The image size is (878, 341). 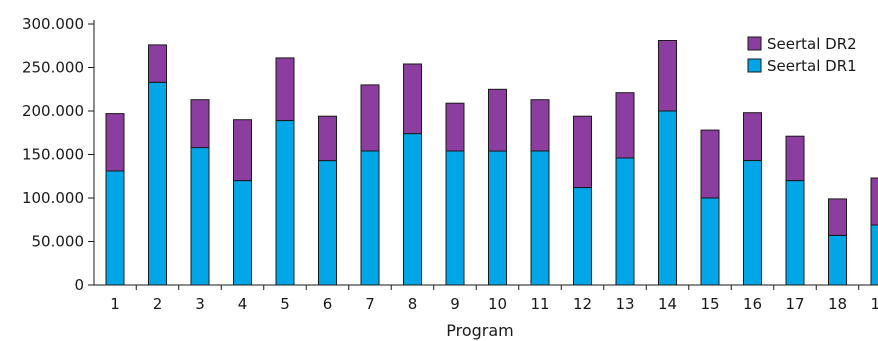 I want to click on x-tick-label: 2, so click(x=158, y=304).